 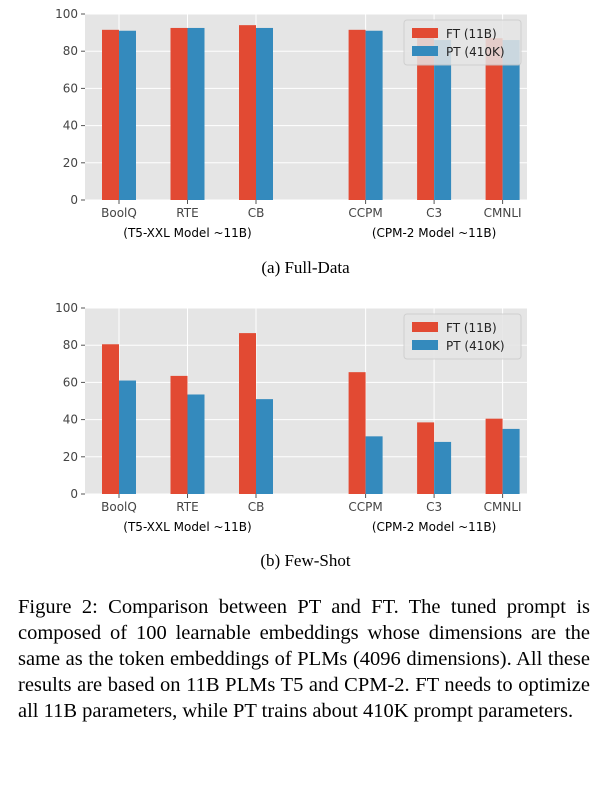 What do you see at coordinates (305, 560) in the screenshot?
I see `subcaption-few-shot: (b) Few-Shot` at bounding box center [305, 560].